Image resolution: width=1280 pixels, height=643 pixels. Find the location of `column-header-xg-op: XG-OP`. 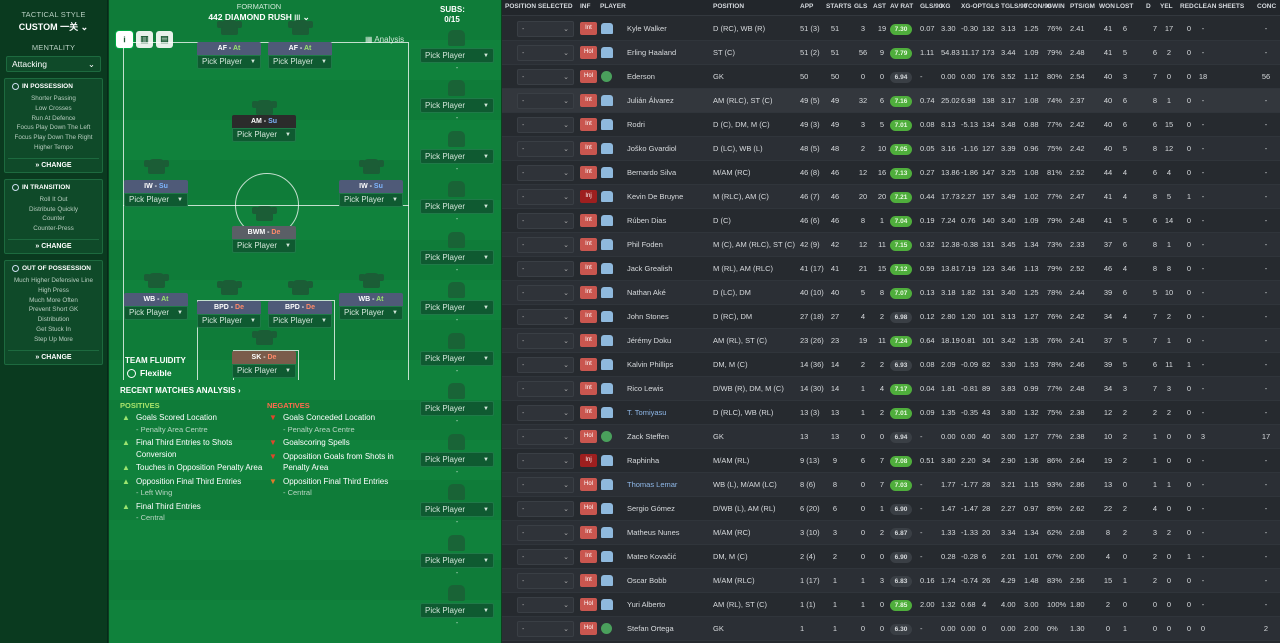

column-header-xg-op: XG-OP is located at coordinates (971, 6).